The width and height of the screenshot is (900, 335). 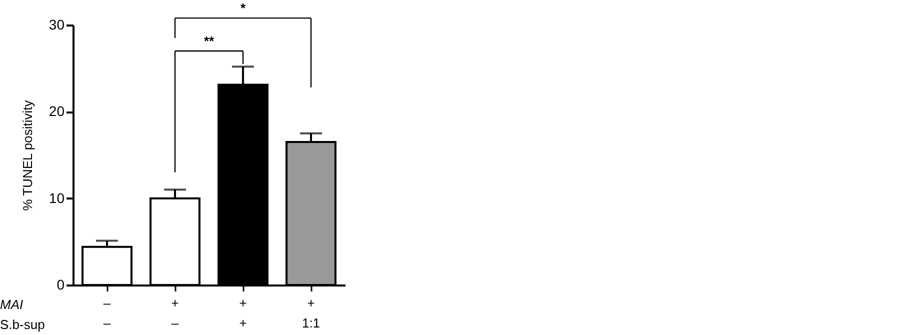 I want to click on text: S.b-sup, so click(x=22, y=324).